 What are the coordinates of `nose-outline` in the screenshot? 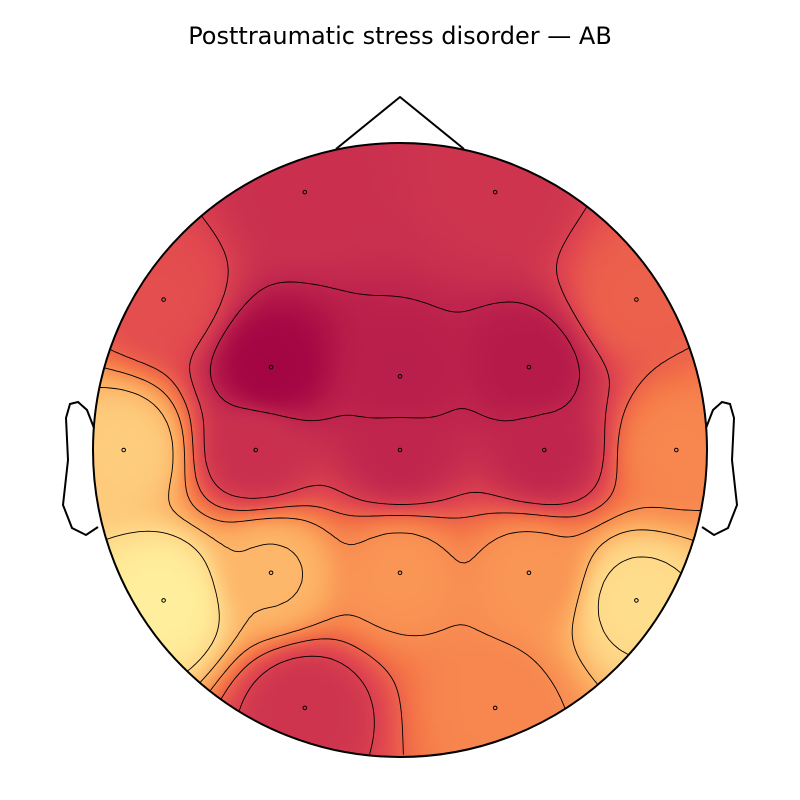 It's located at (400, 122).